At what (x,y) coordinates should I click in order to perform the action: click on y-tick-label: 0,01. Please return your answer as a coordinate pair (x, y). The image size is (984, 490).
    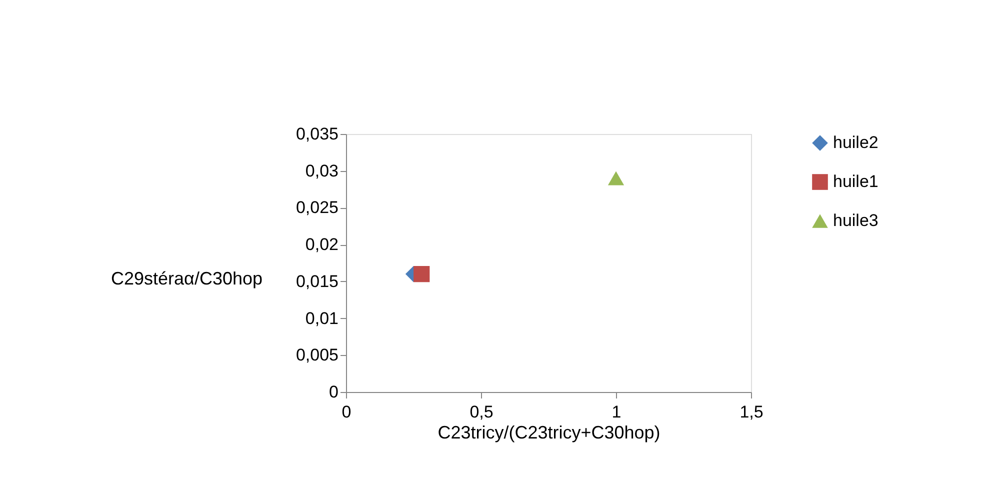
    Looking at the image, I should click on (321, 318).